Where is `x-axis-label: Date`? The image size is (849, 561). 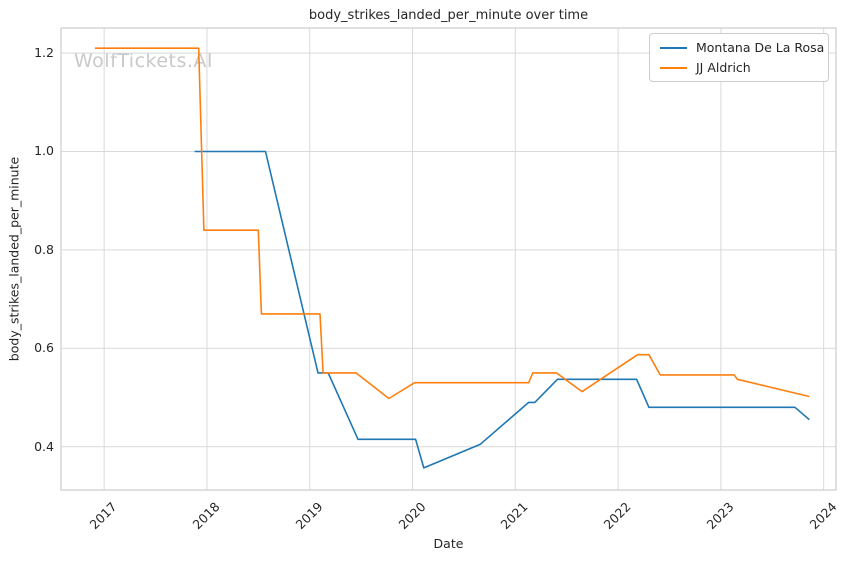 x-axis-label: Date is located at coordinates (448, 543).